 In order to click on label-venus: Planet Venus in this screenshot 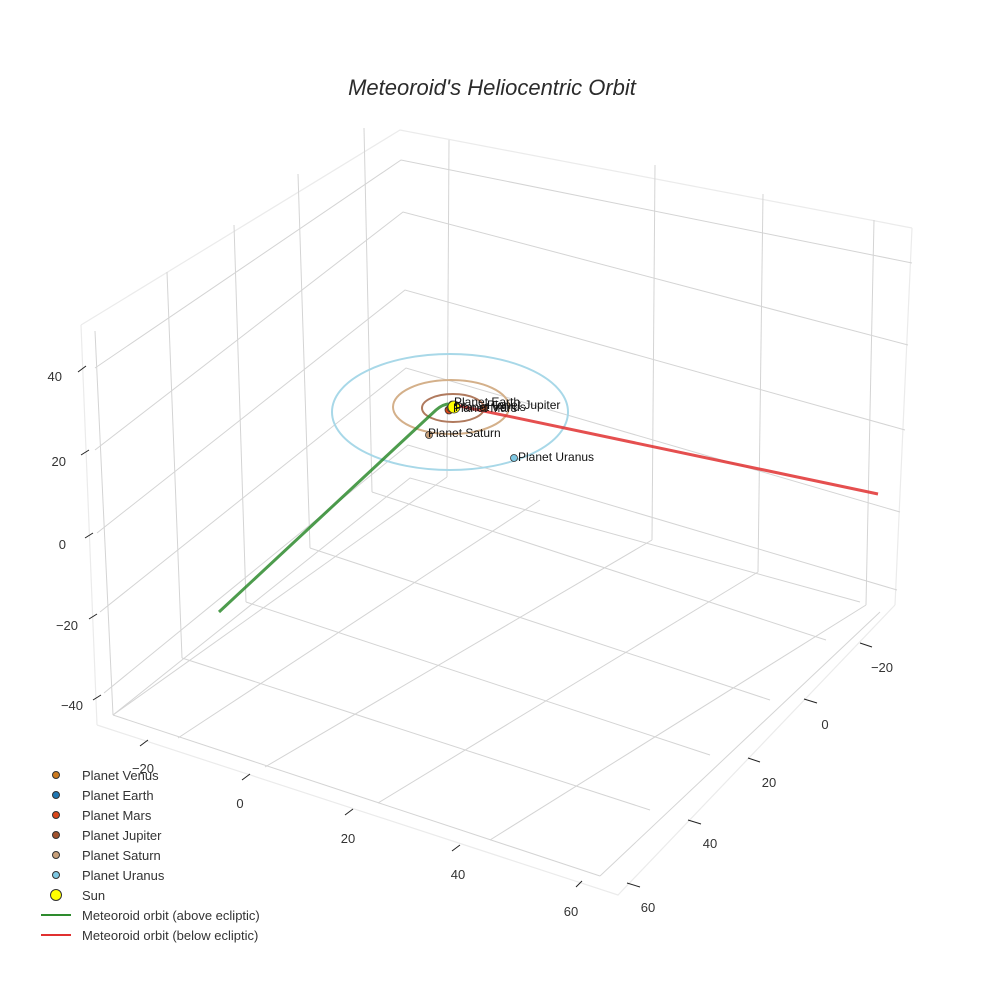, I will do `click(490, 407)`.